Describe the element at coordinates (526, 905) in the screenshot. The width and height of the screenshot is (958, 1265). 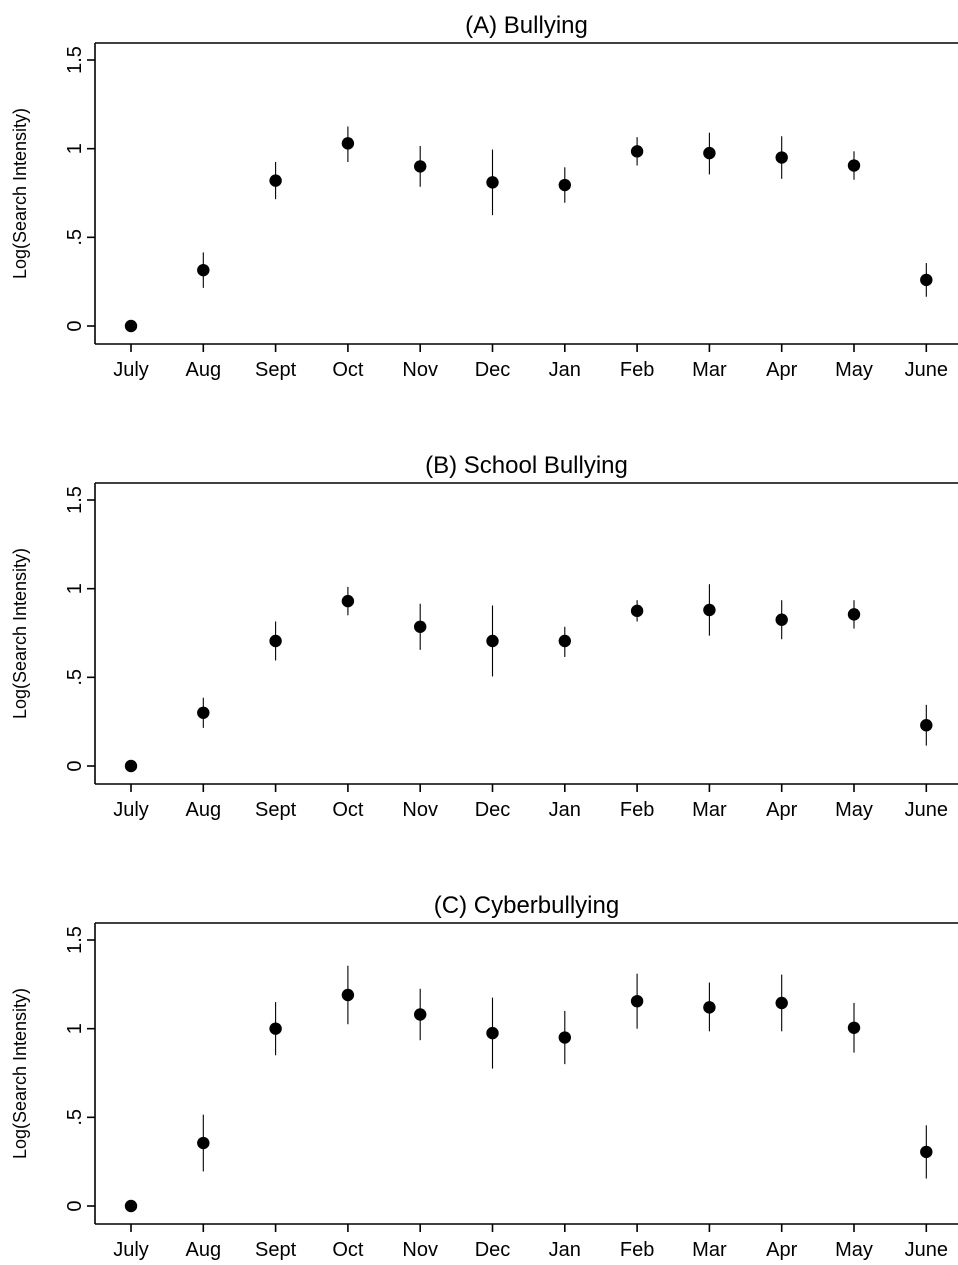
I see `chart-title-cyberbullying: (C) Cyberbullying` at that location.